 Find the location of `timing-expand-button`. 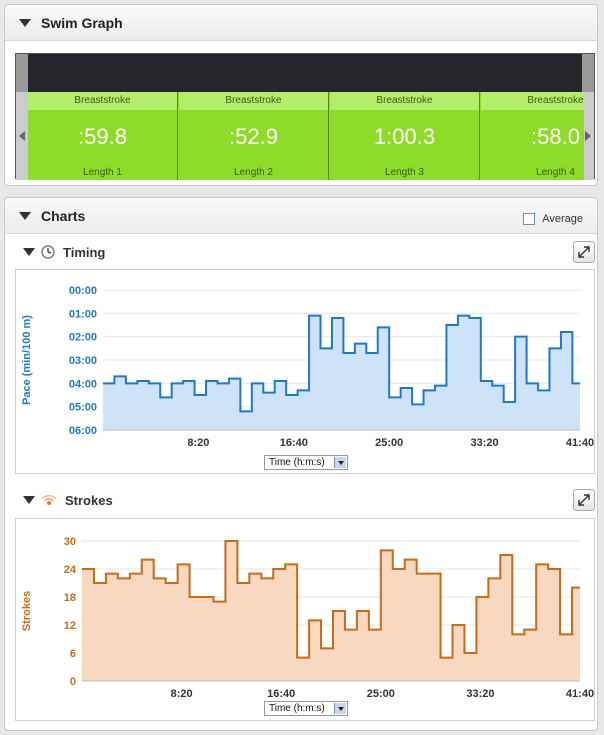

timing-expand-button is located at coordinates (584, 252).